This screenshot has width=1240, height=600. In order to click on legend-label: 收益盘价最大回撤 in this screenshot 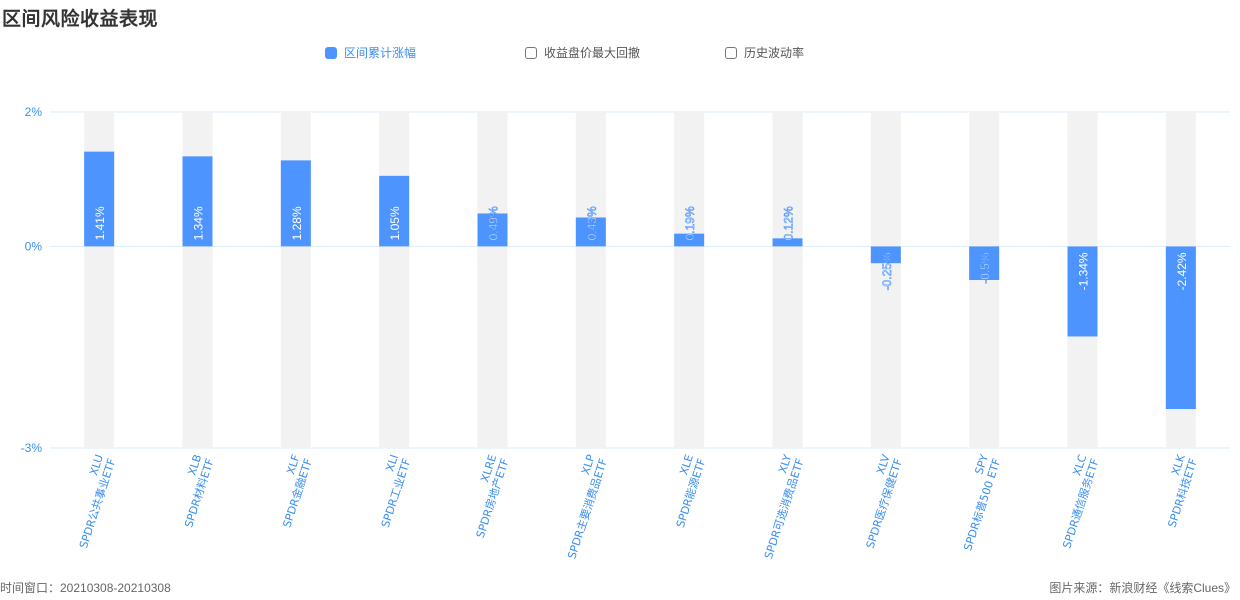, I will do `click(592, 53)`.